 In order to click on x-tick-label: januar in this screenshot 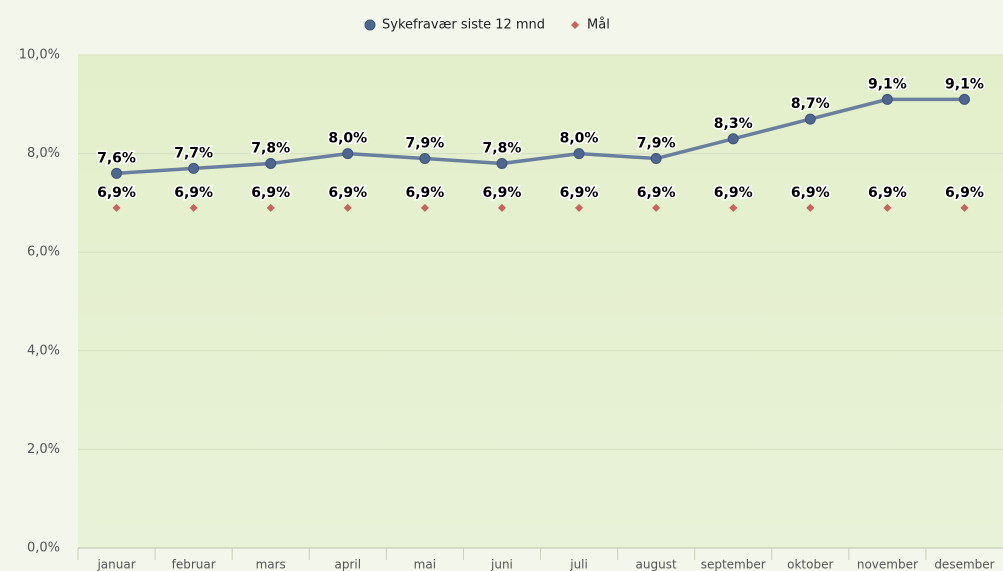, I will do `click(115, 564)`.